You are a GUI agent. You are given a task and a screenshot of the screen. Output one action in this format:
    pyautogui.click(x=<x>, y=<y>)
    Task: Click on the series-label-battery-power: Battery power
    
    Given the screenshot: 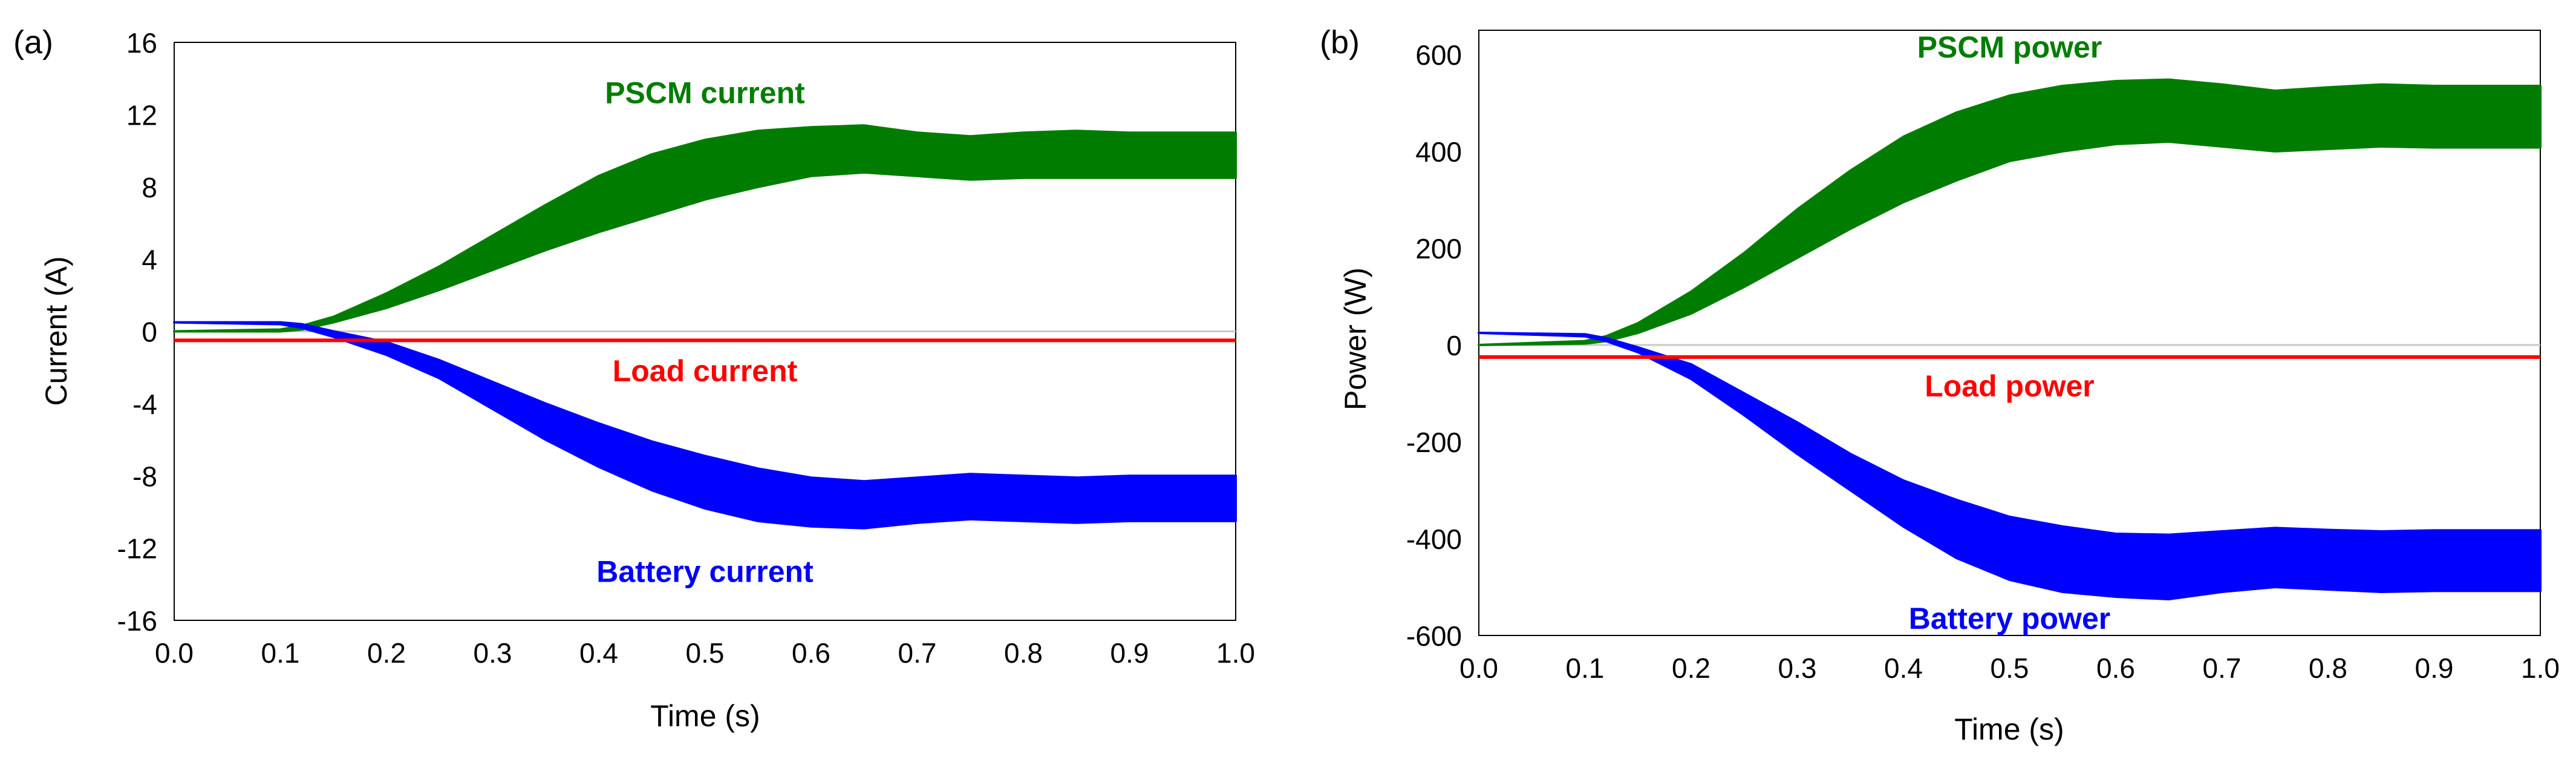 What is the action you would take?
    pyautogui.click(x=2009, y=618)
    